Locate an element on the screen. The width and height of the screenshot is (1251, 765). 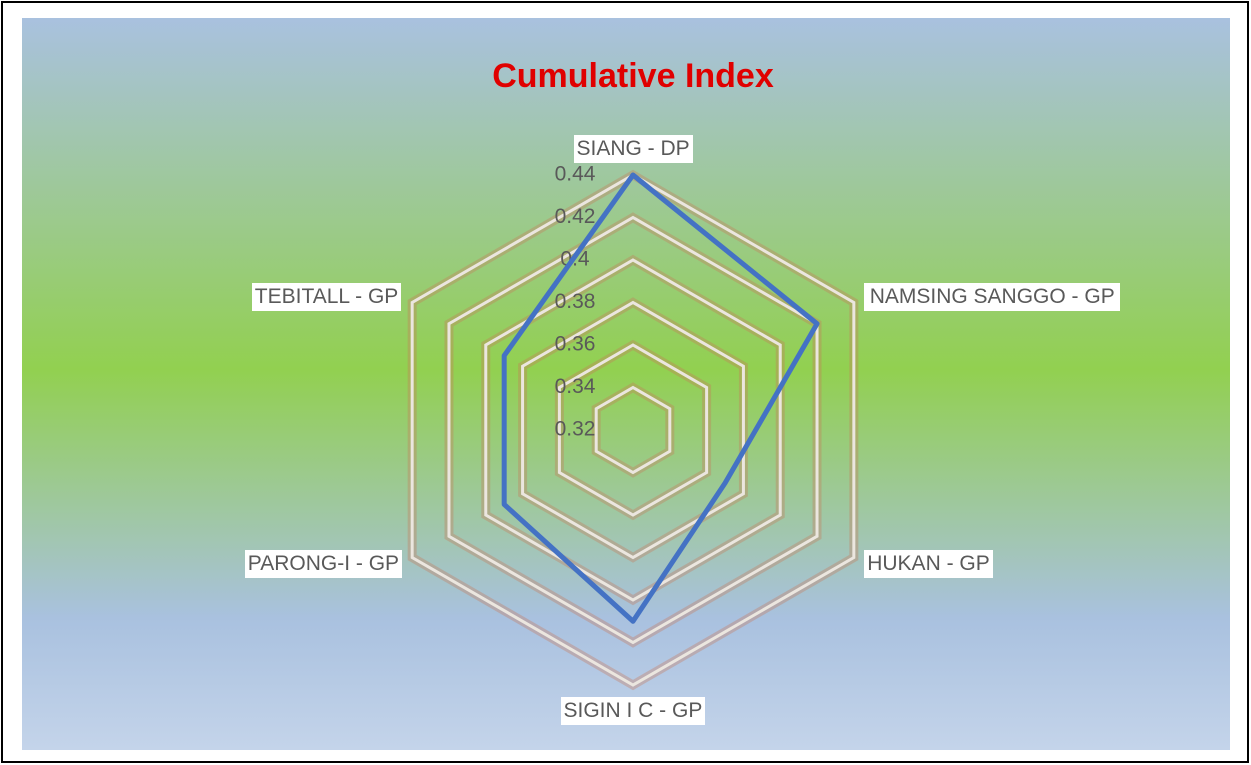
category-label: PARONG-I - GP is located at coordinates (323, 563).